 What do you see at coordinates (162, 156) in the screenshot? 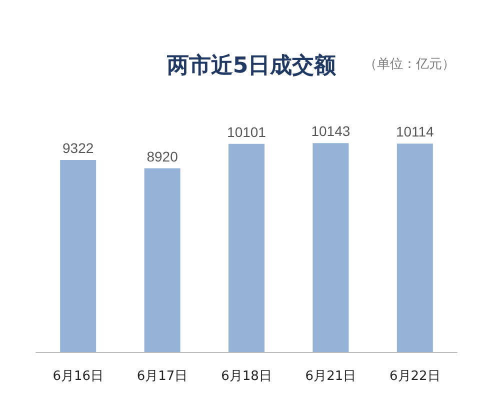
I see `data-label: 8920` at bounding box center [162, 156].